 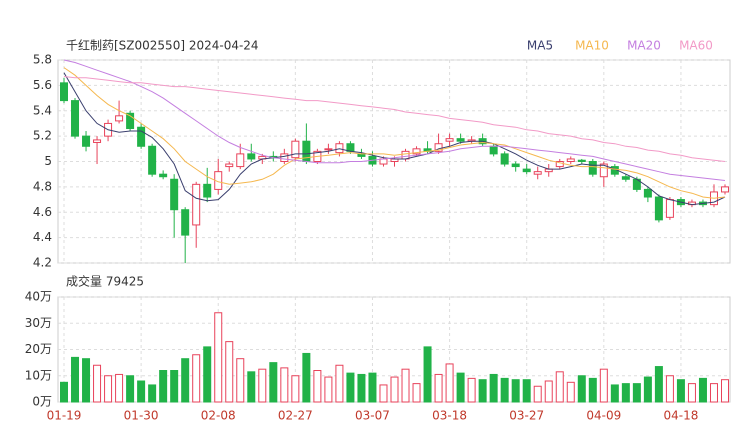 What do you see at coordinates (48, 161) in the screenshot?
I see `y-tick-label: 5` at bounding box center [48, 161].